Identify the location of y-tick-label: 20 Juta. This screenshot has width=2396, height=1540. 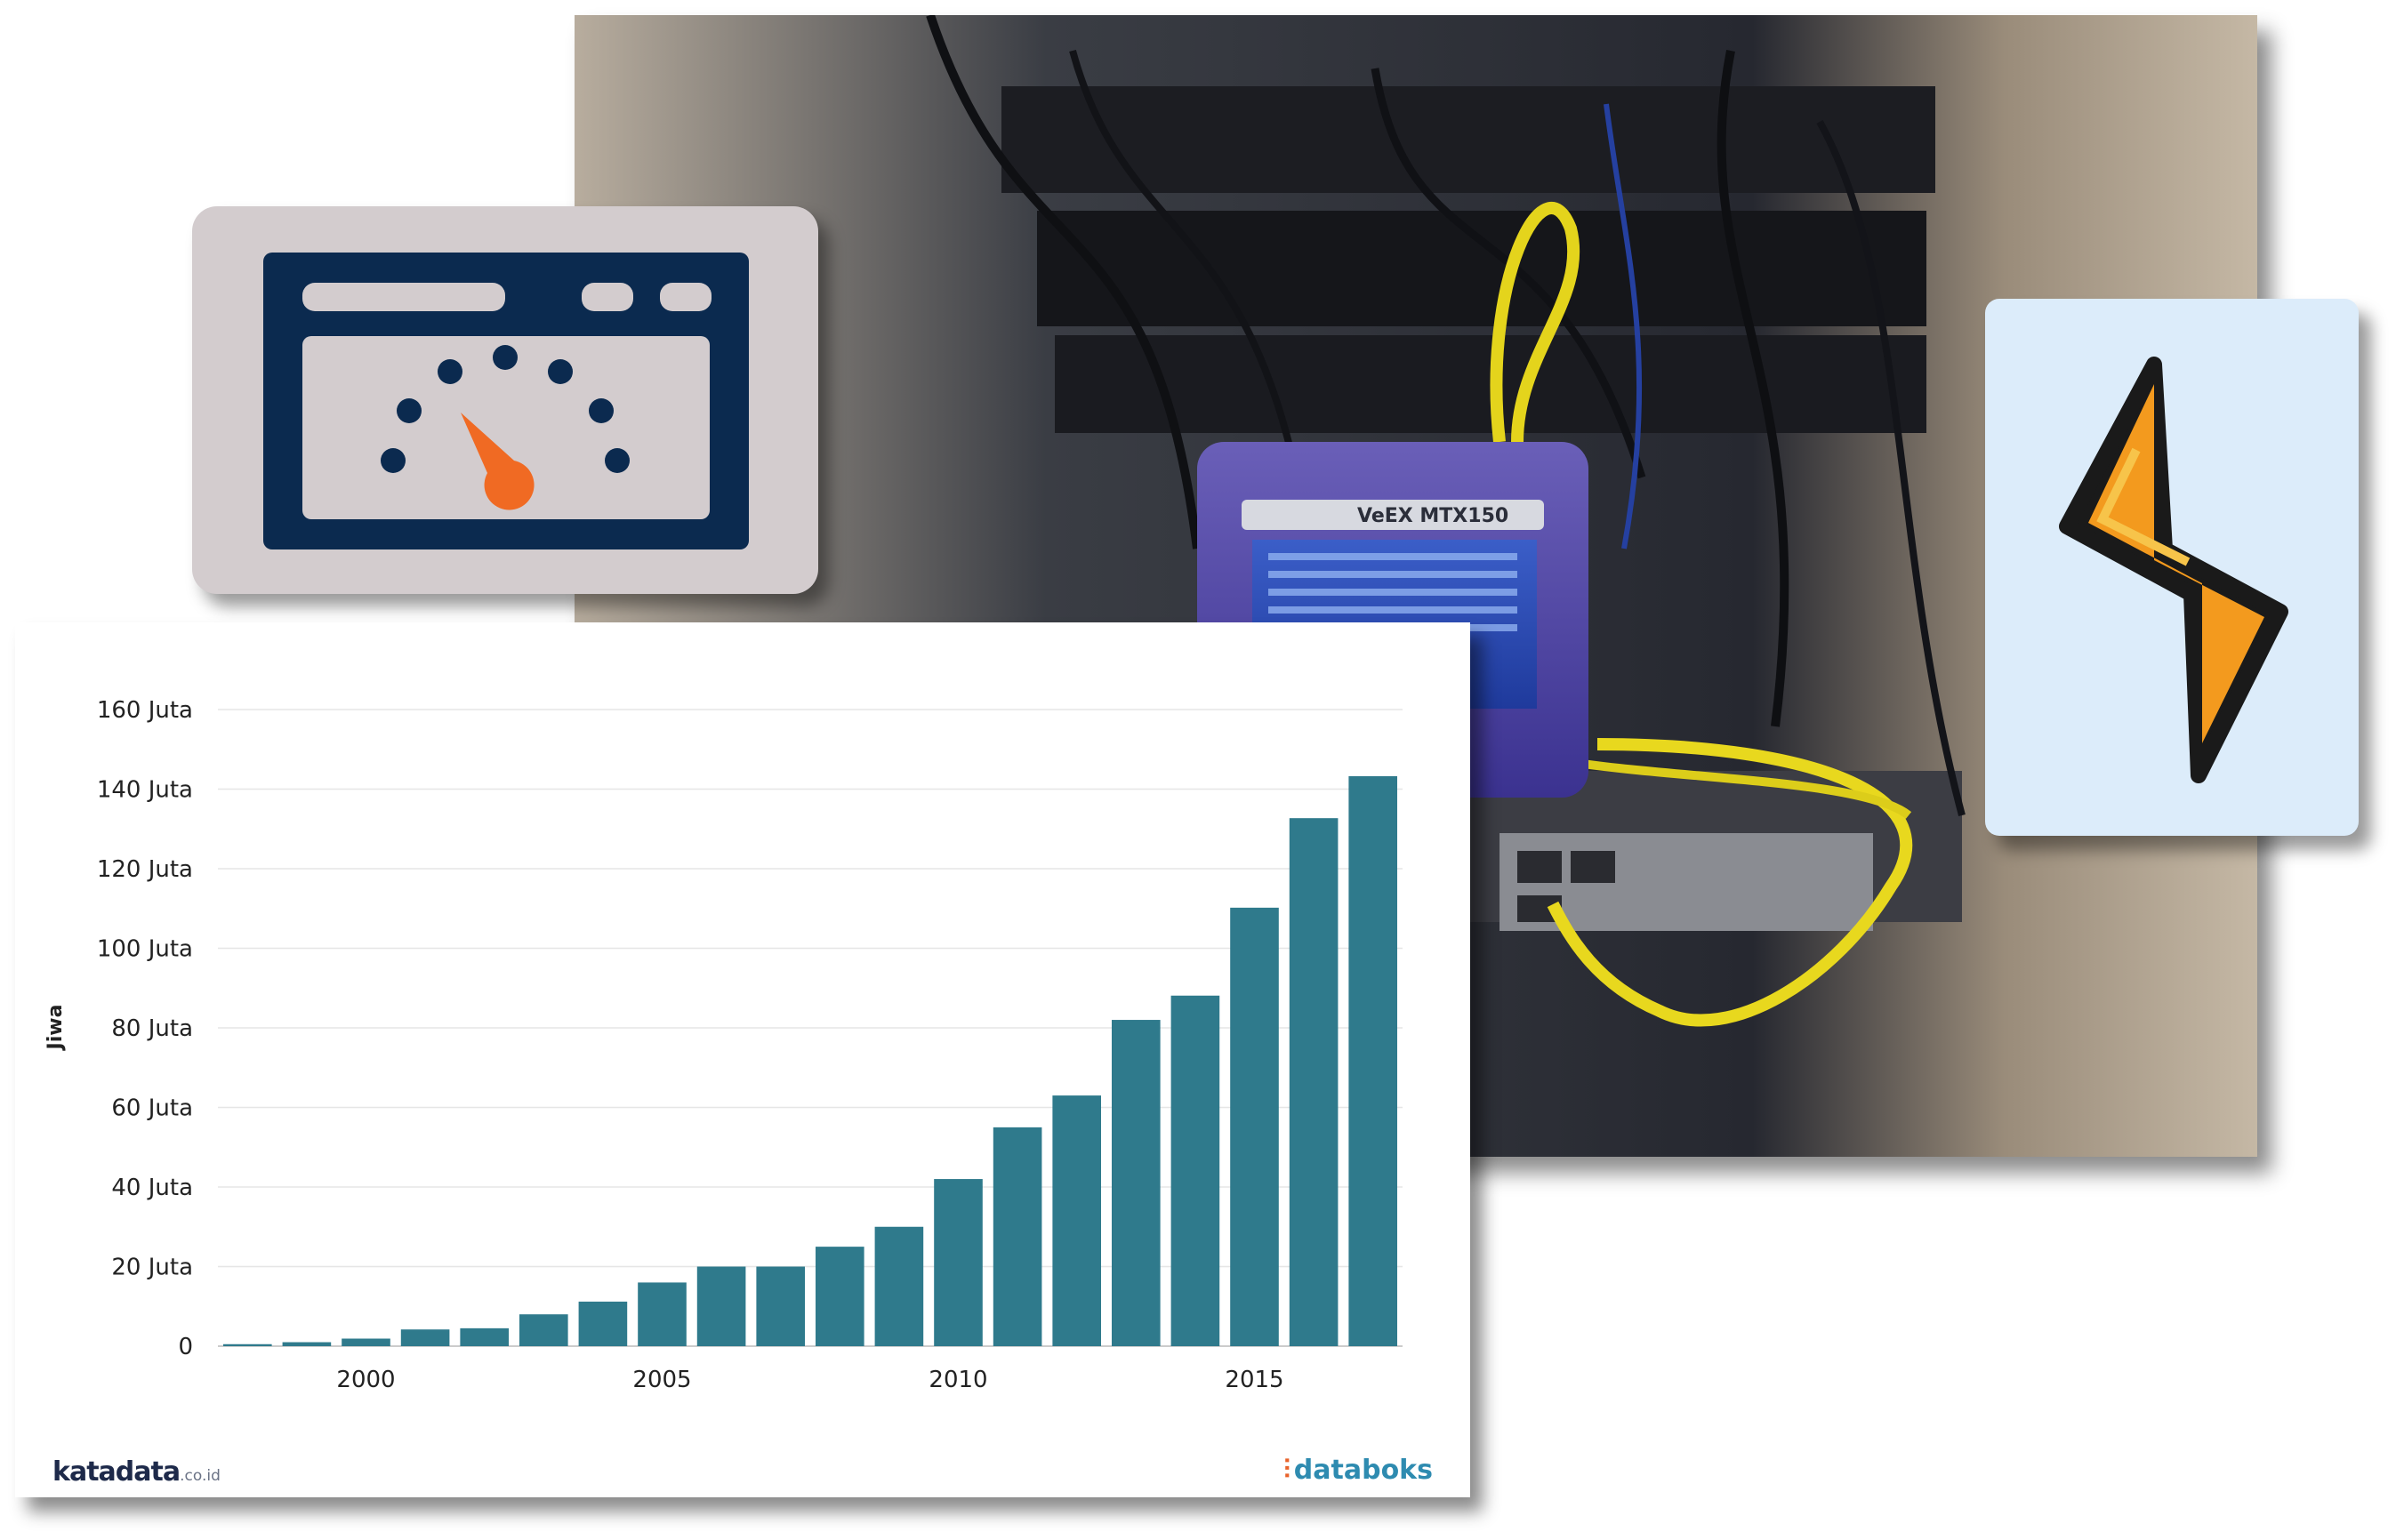
(152, 1268).